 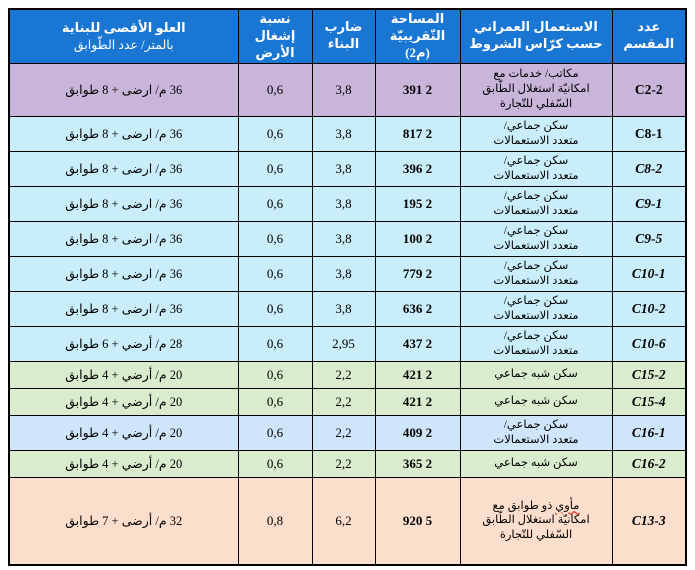 What do you see at coordinates (649, 463) in the screenshot?
I see `plot-number-cell: C16-2` at bounding box center [649, 463].